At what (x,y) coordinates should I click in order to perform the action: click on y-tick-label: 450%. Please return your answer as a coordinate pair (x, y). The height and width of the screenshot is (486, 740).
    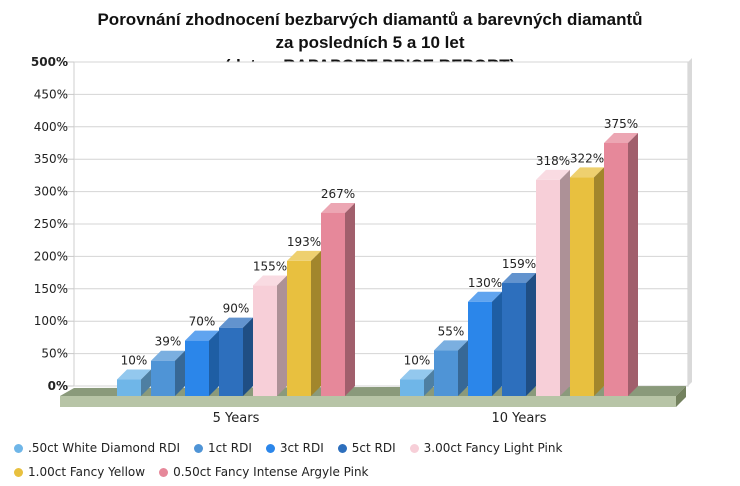
    Looking at the image, I should click on (51, 94).